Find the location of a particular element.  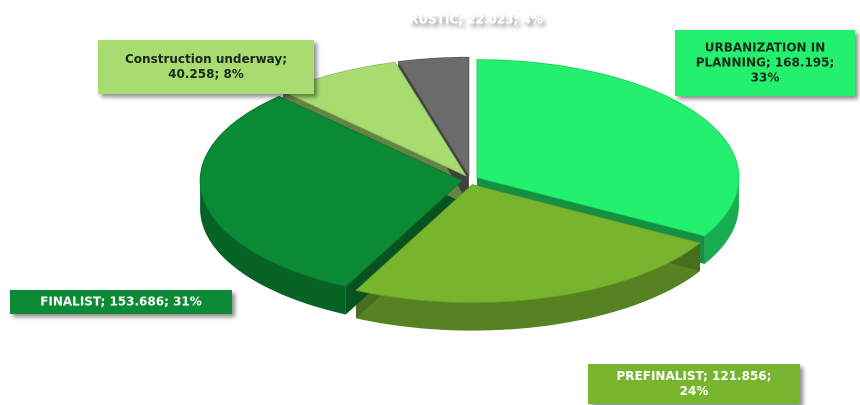

data-label: Construction underway; is located at coordinates (206, 59).